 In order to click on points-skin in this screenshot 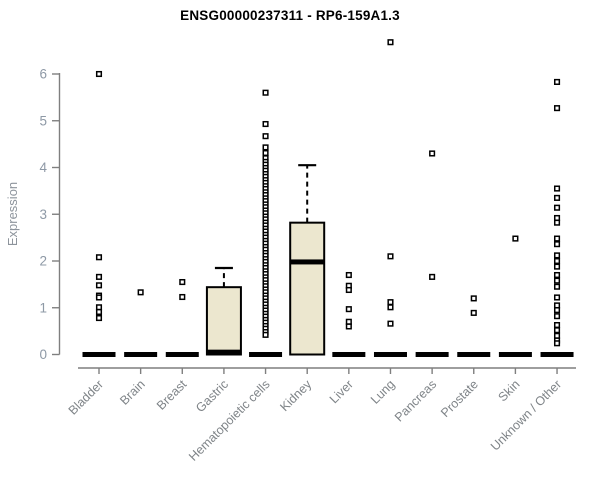, I will do `click(515, 238)`.